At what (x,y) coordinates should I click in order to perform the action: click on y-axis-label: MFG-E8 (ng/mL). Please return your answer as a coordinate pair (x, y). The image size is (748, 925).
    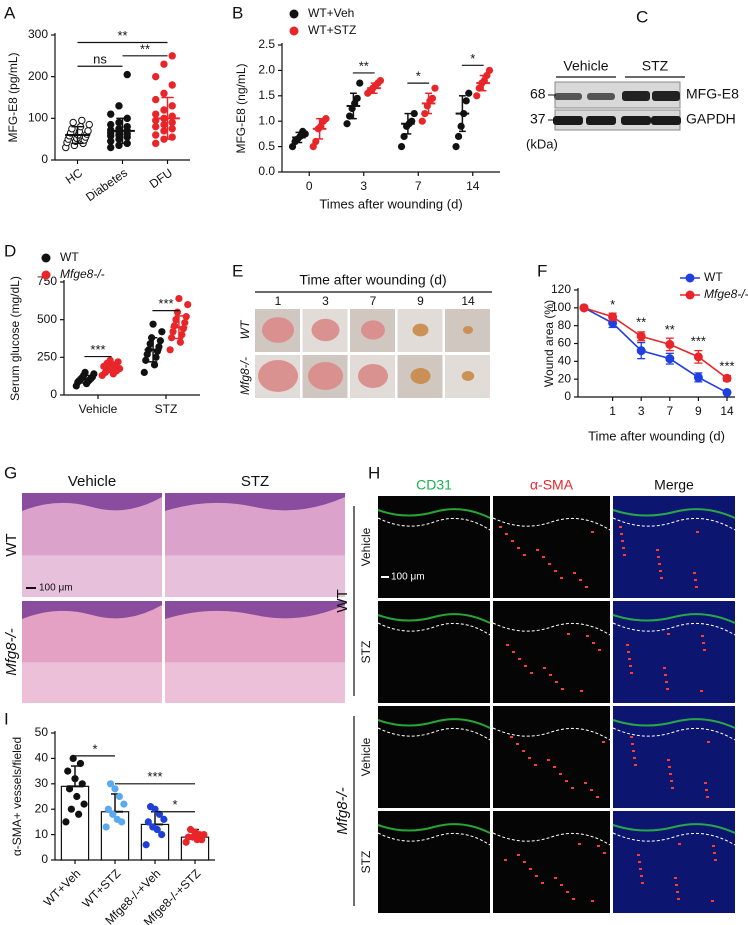
    Looking at the image, I should click on (241, 108).